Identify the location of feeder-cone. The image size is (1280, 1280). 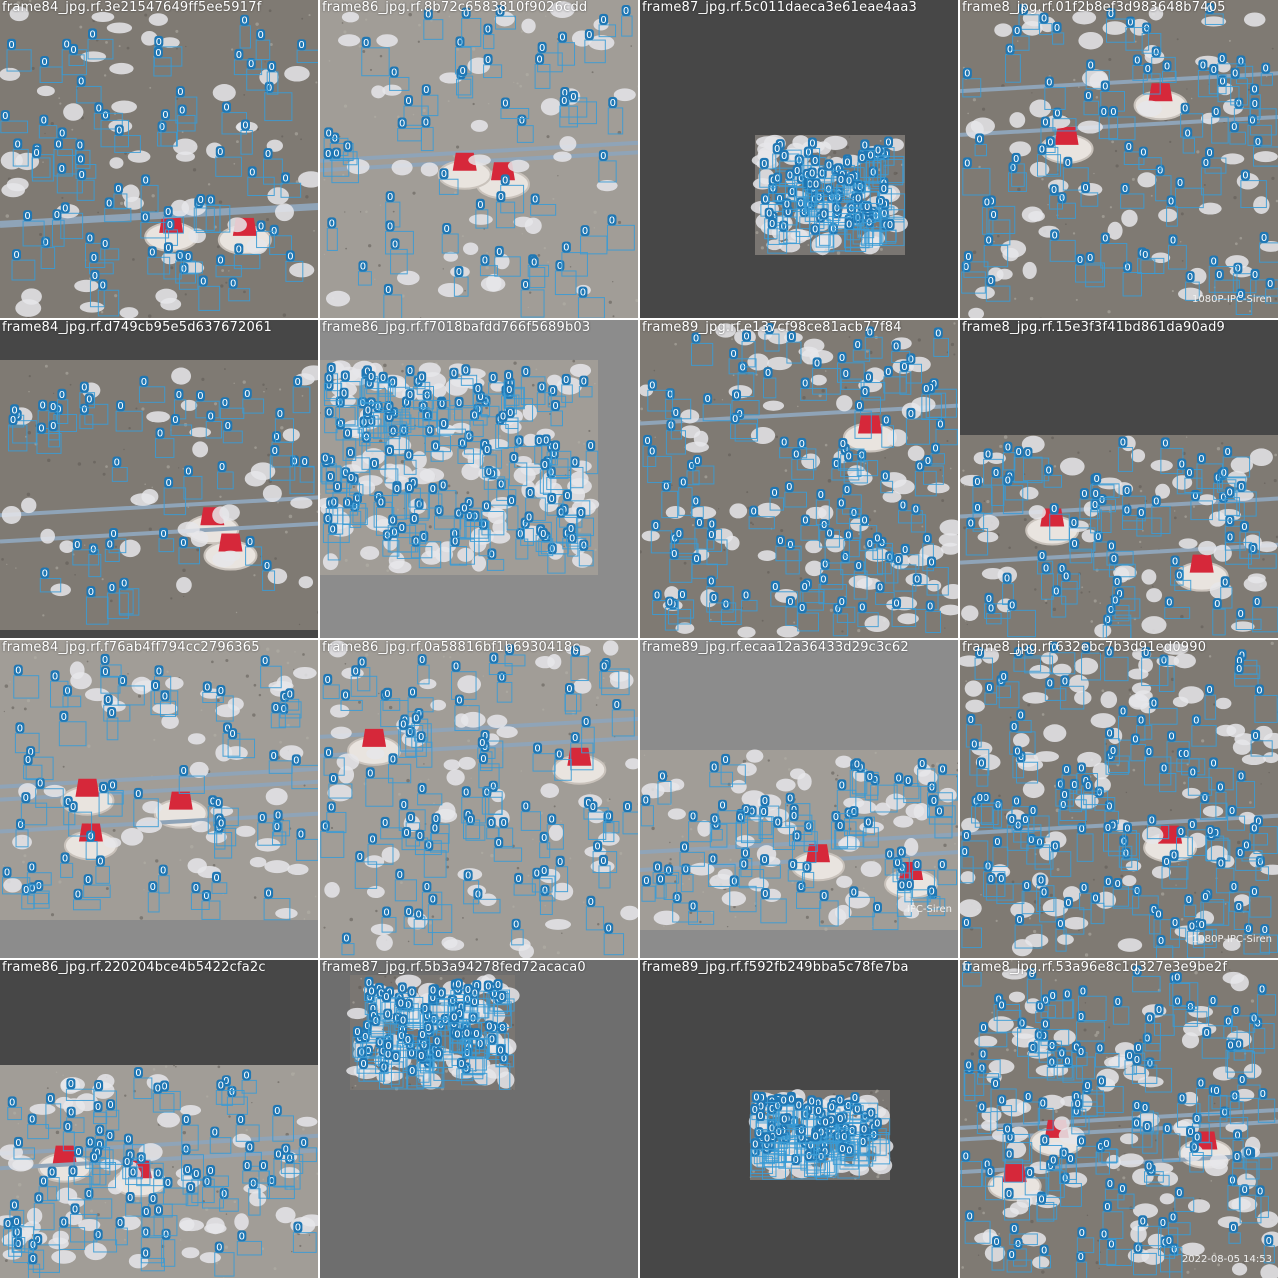
(87, 787).